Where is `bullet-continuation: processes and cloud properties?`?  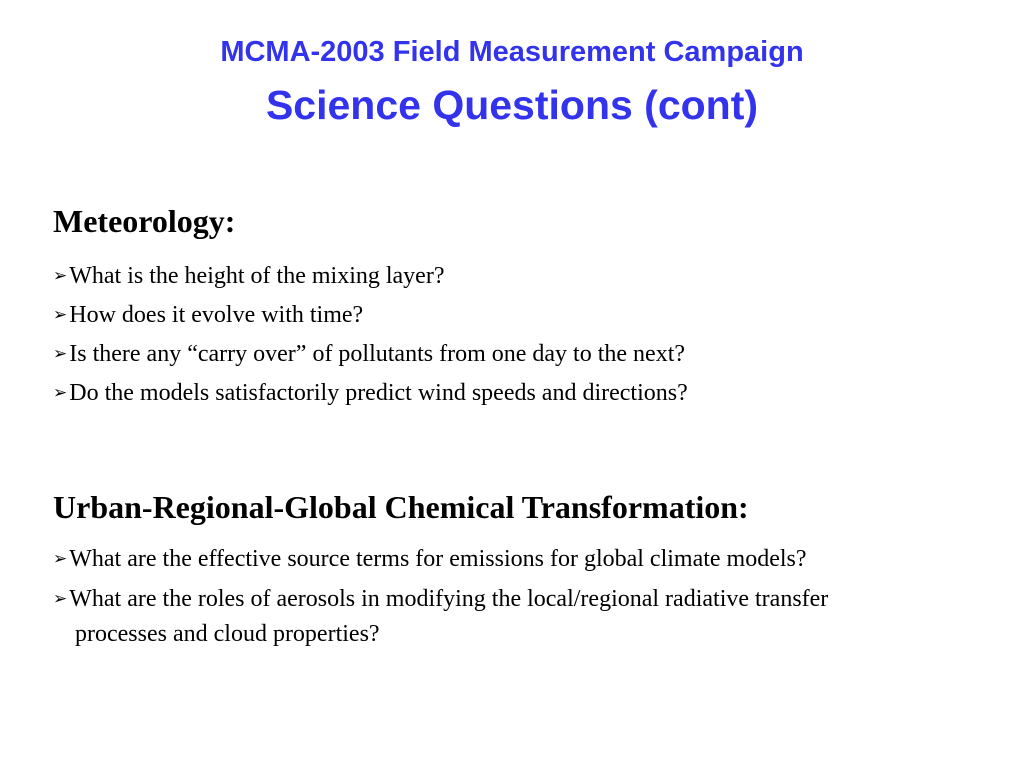 bullet-continuation: processes and cloud properties? is located at coordinates (227, 634).